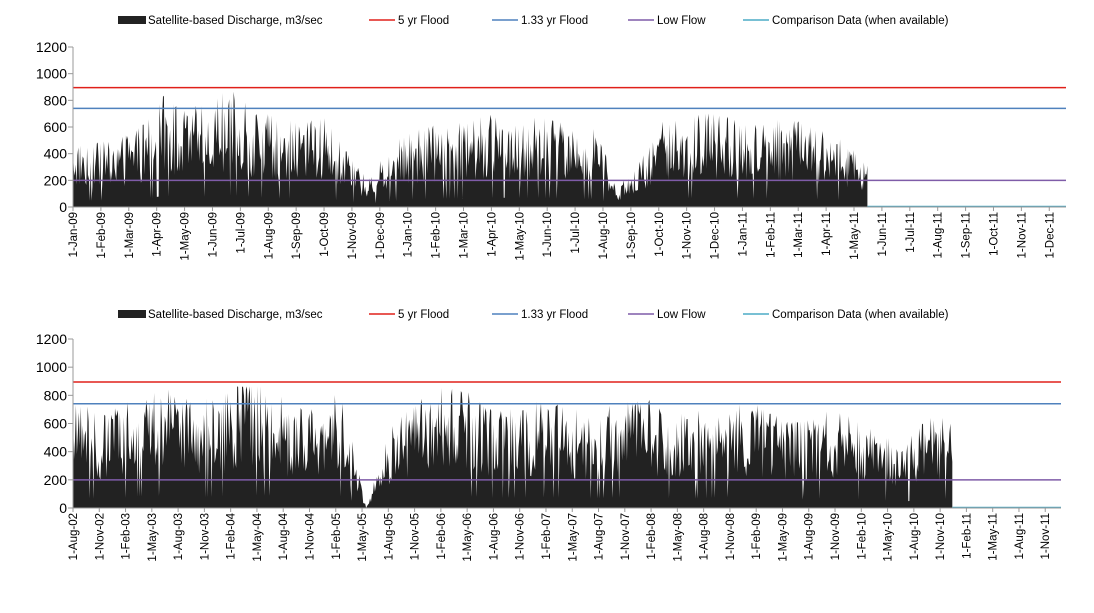 The image size is (1094, 613). What do you see at coordinates (130, 235) in the screenshot?
I see `x-tick-label: 1-Mar-09` at bounding box center [130, 235].